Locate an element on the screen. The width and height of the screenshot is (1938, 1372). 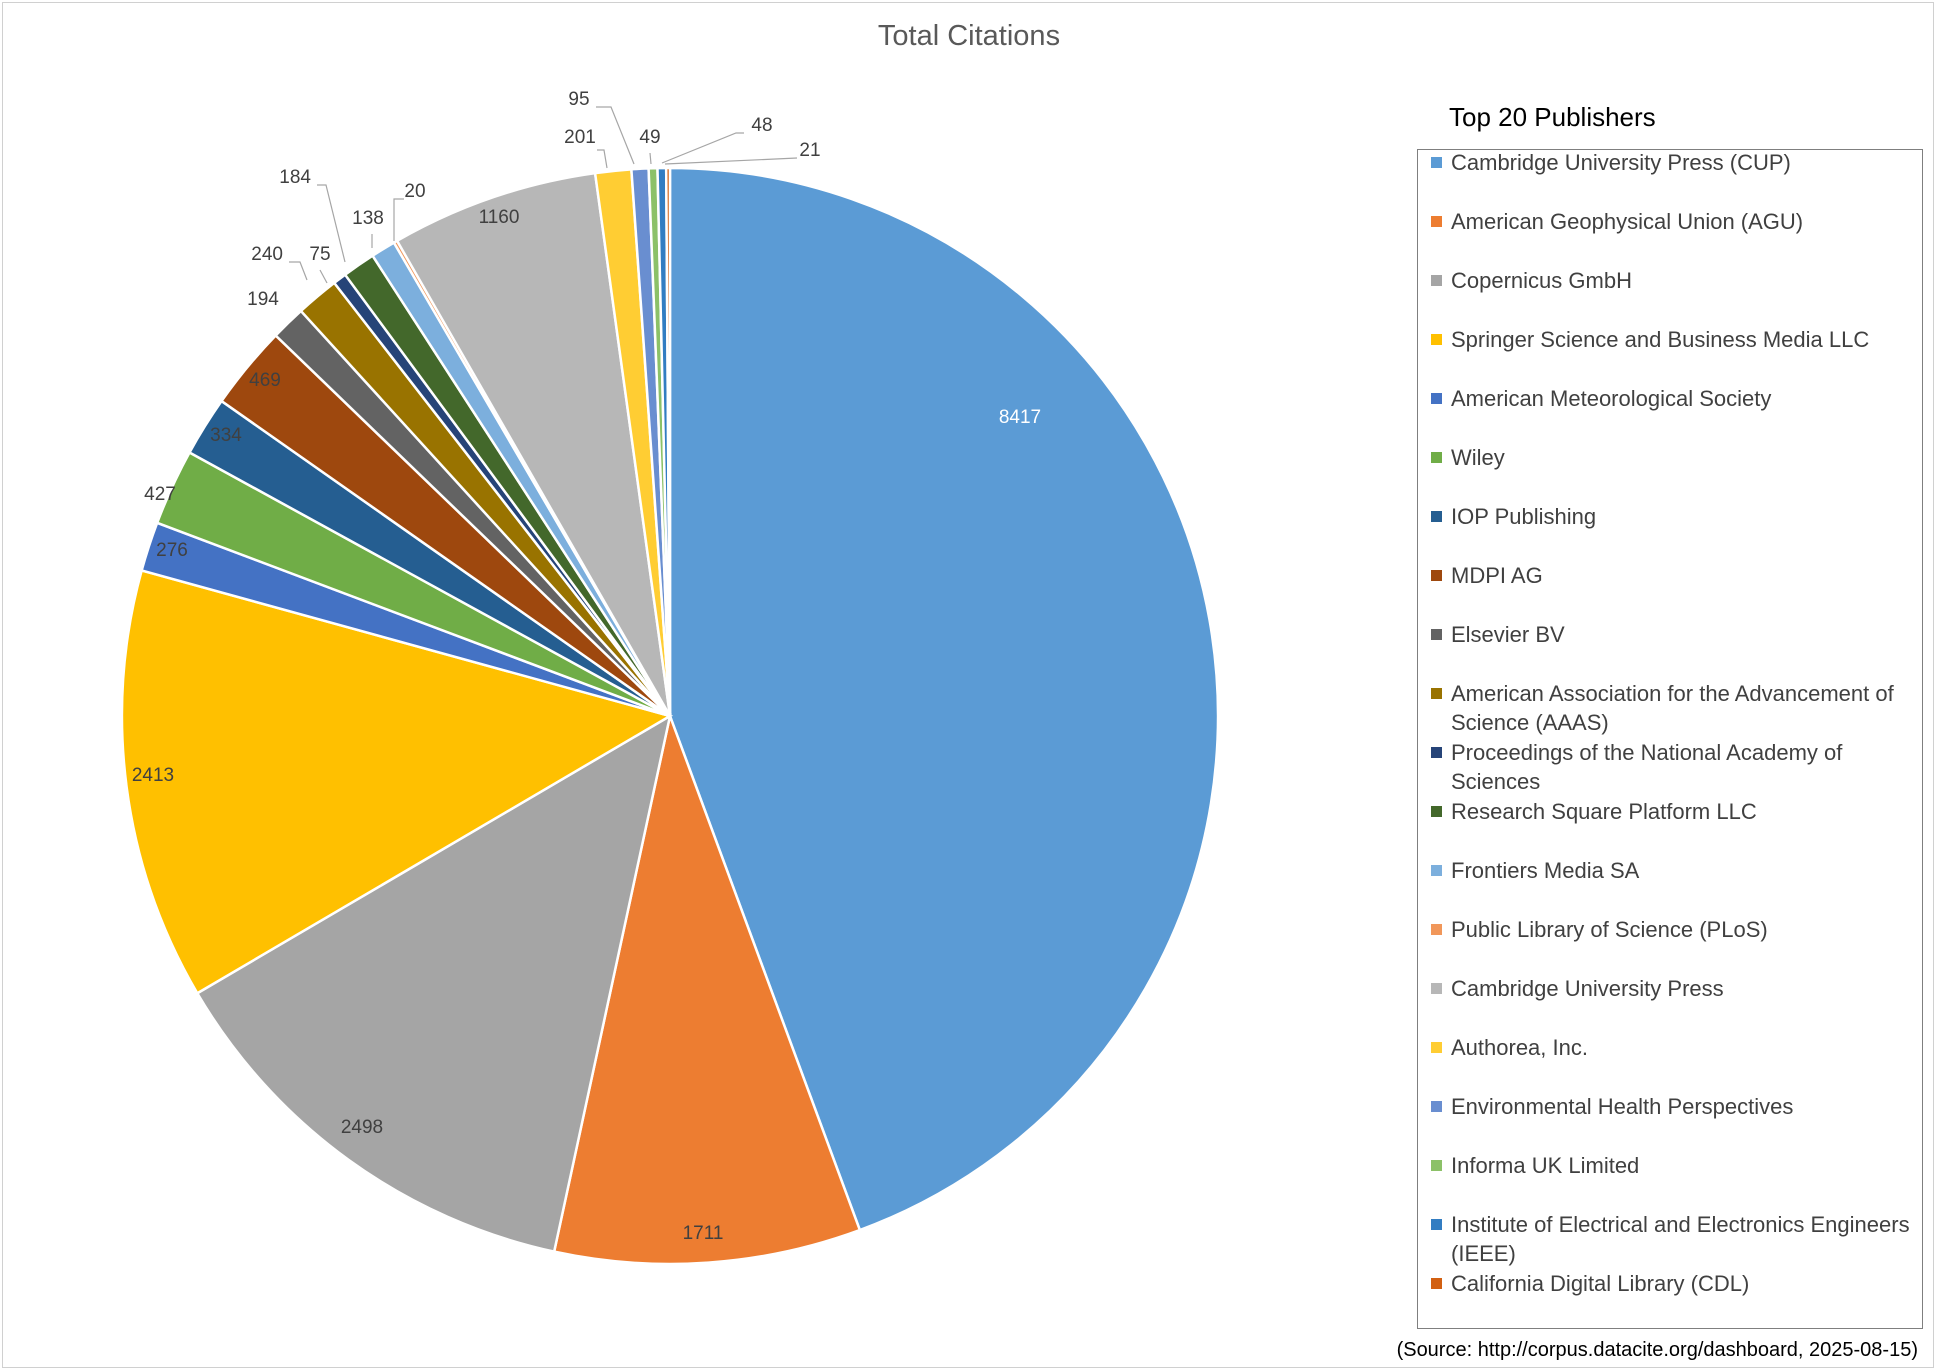
legend-label: MDPI AG is located at coordinates (1497, 575).